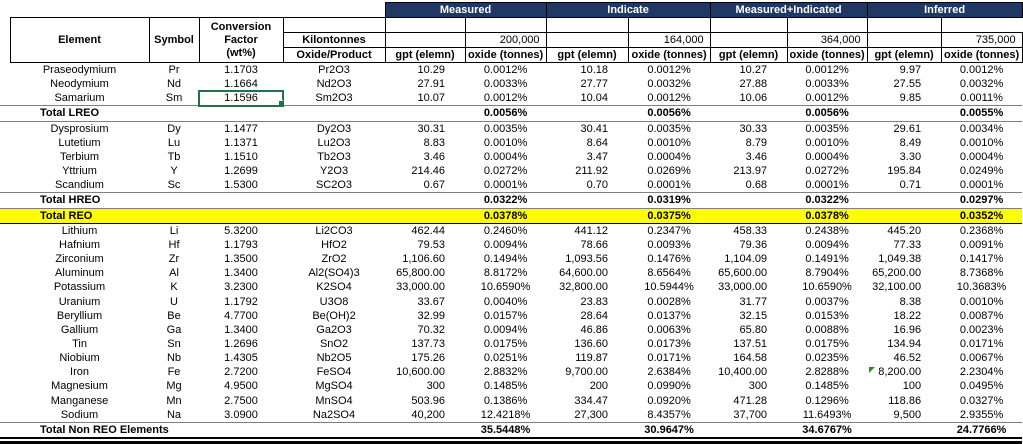  What do you see at coordinates (904, 171) in the screenshot?
I see `gpt-value-cell: 195.84` at bounding box center [904, 171].